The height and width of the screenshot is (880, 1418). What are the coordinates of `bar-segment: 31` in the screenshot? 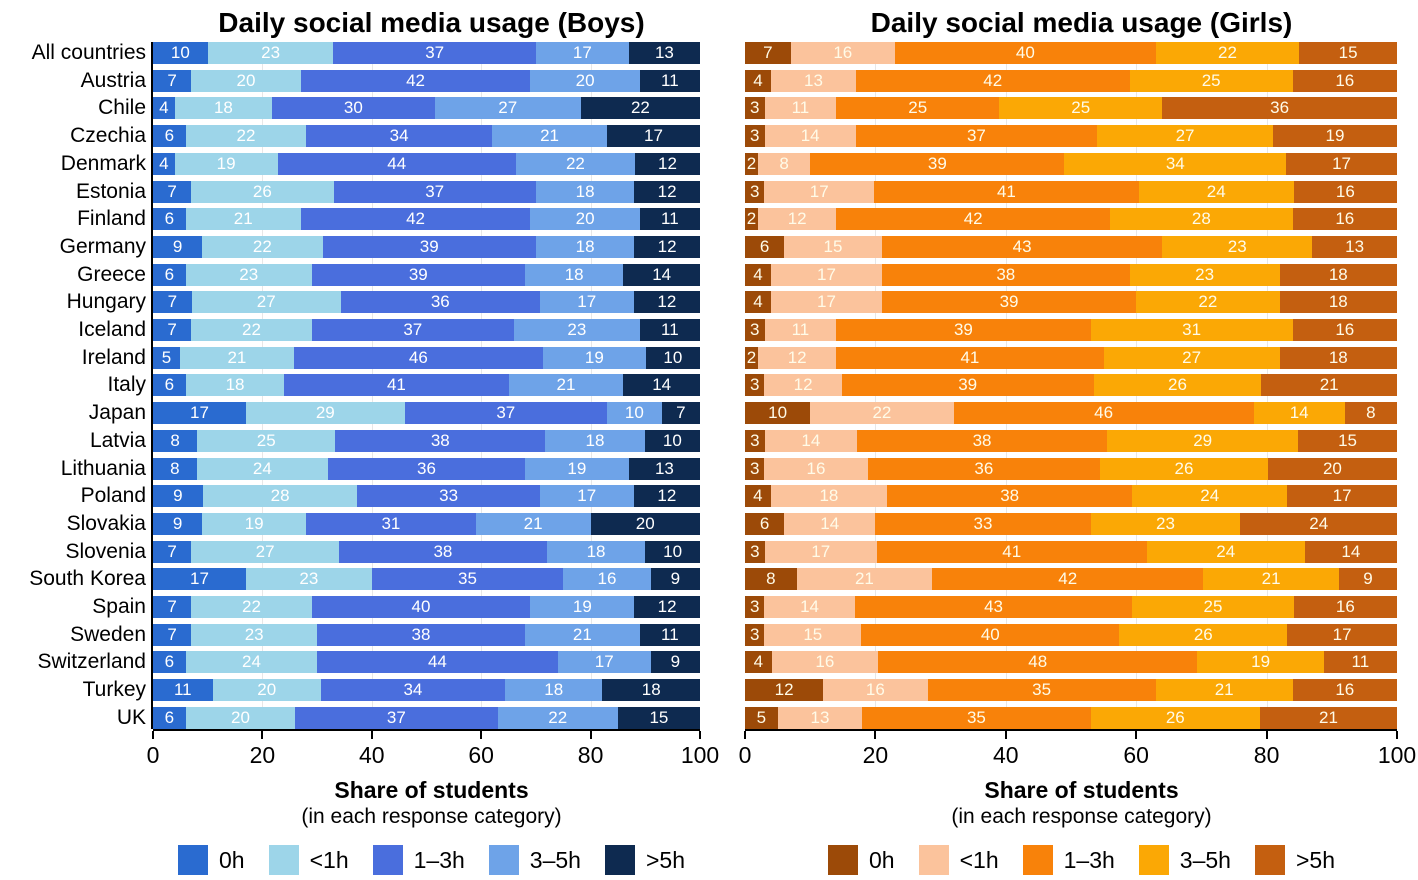 It's located at (391, 523).